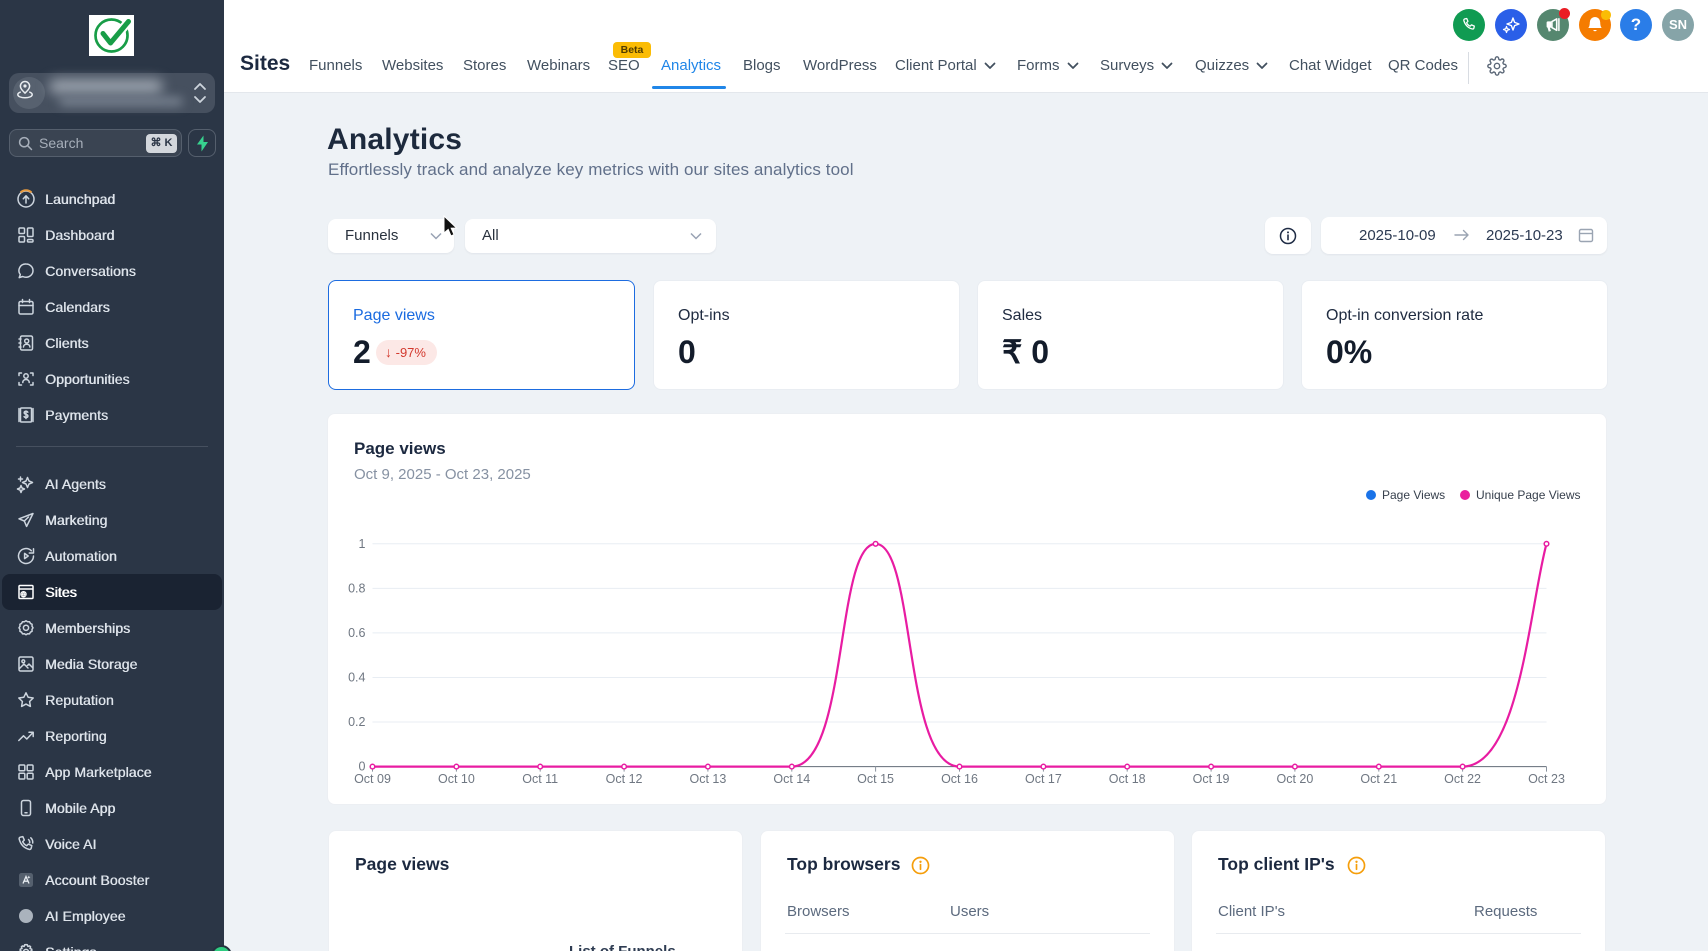 The image size is (1708, 951). Describe the element at coordinates (1211, 779) in the screenshot. I see `svg-text: Oct 19` at that location.